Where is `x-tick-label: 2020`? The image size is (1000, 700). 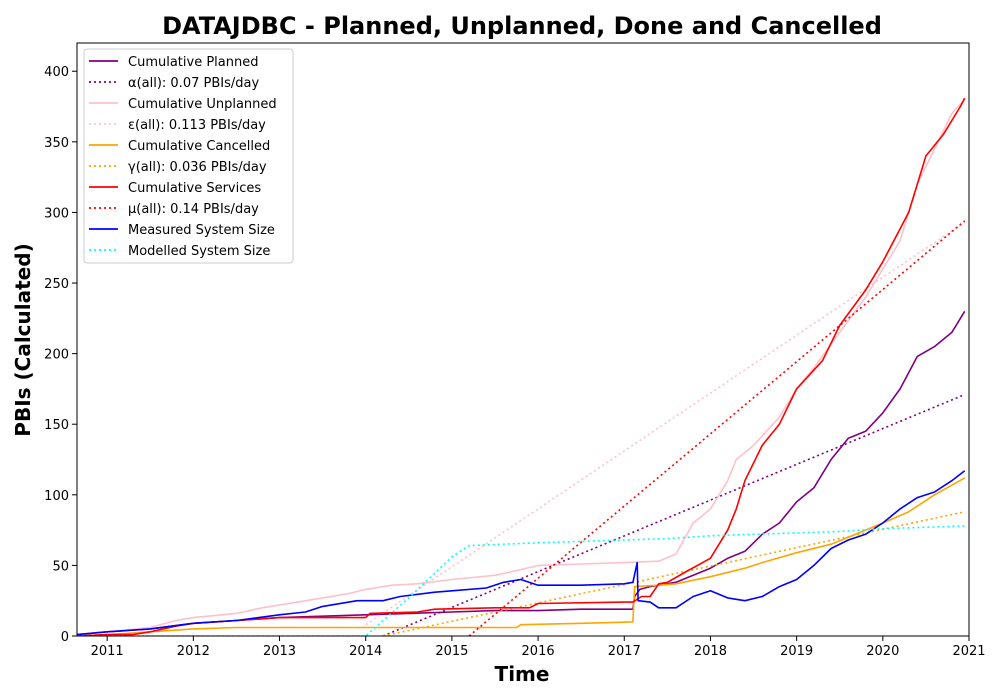
x-tick-label: 2020 is located at coordinates (882, 651).